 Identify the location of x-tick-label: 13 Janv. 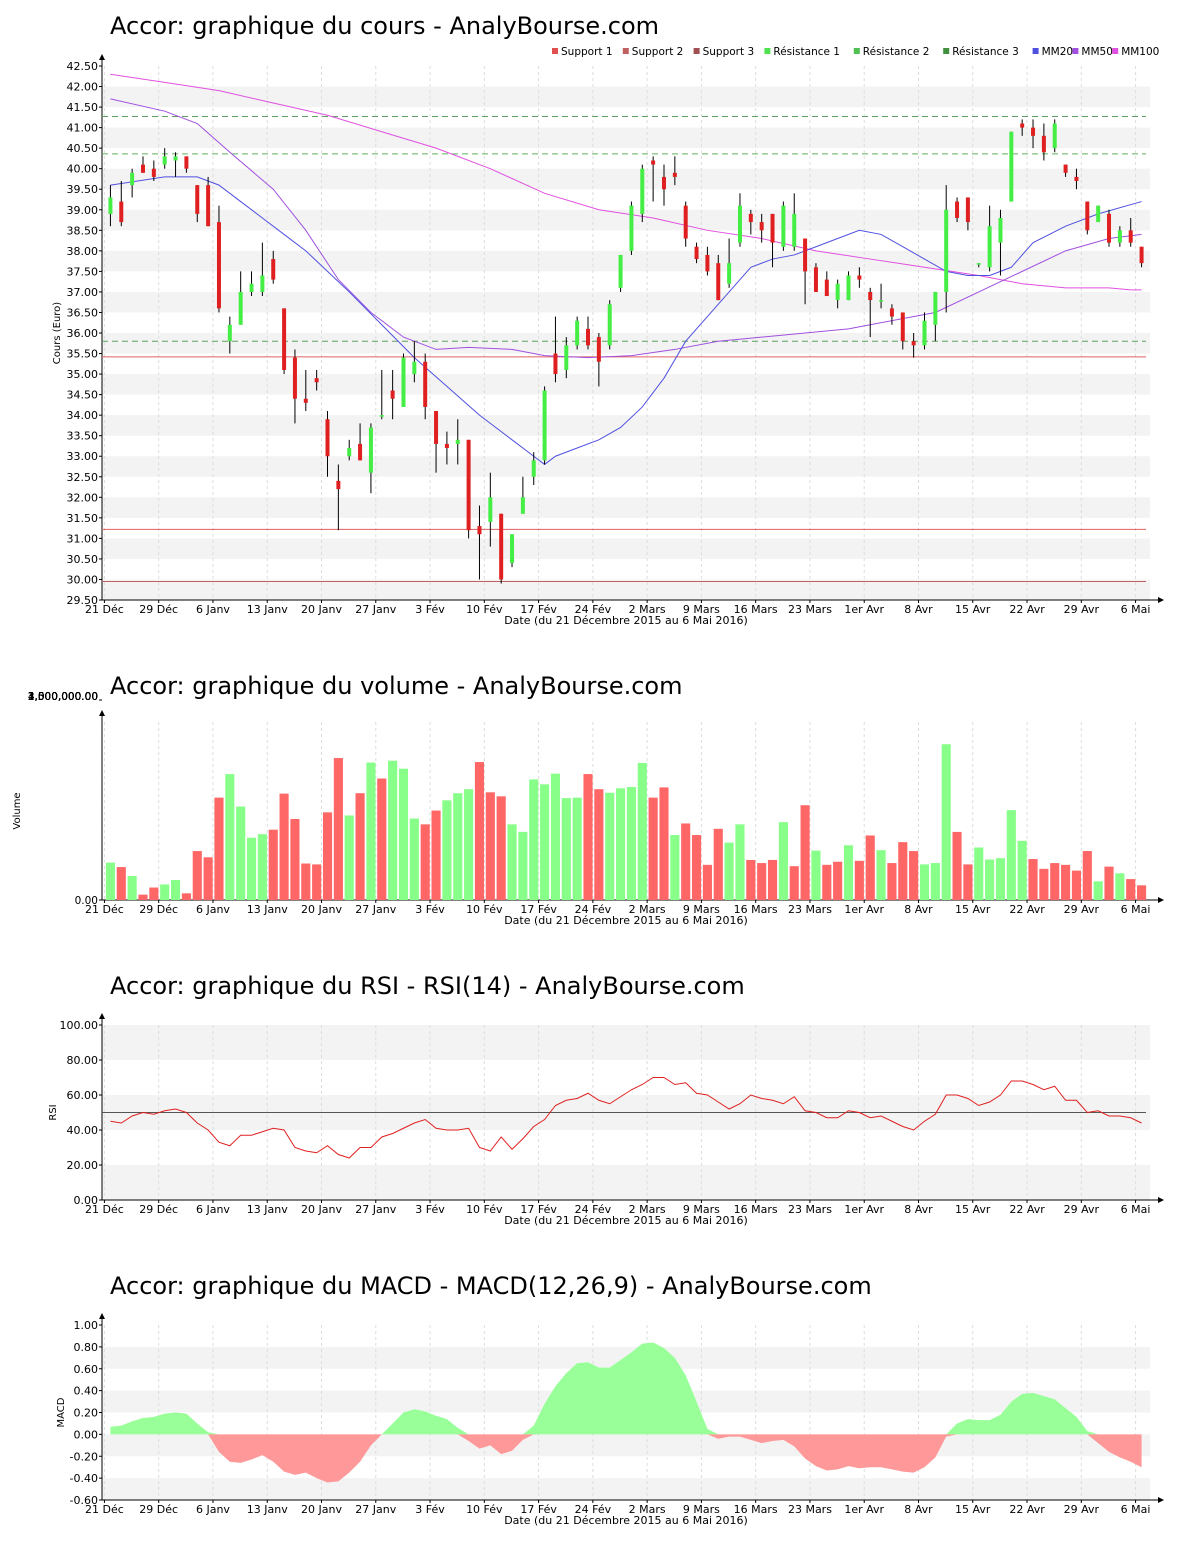
(267, 1209).